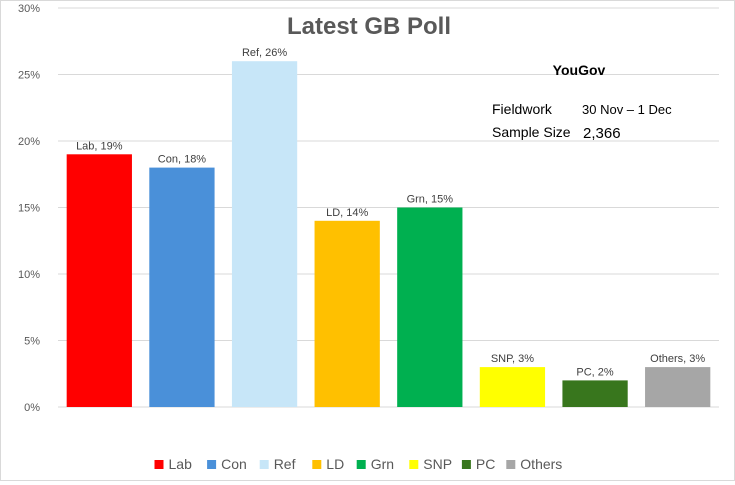 The image size is (735, 485). Describe the element at coordinates (335, 464) in the screenshot. I see `legend-label-ld: LD` at that location.